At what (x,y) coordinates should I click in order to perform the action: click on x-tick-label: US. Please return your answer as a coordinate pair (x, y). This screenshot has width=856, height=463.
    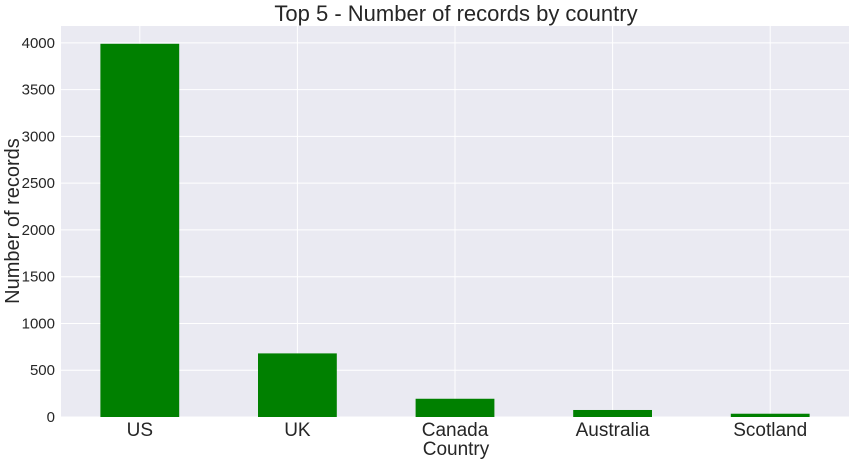
    Looking at the image, I should click on (140, 430).